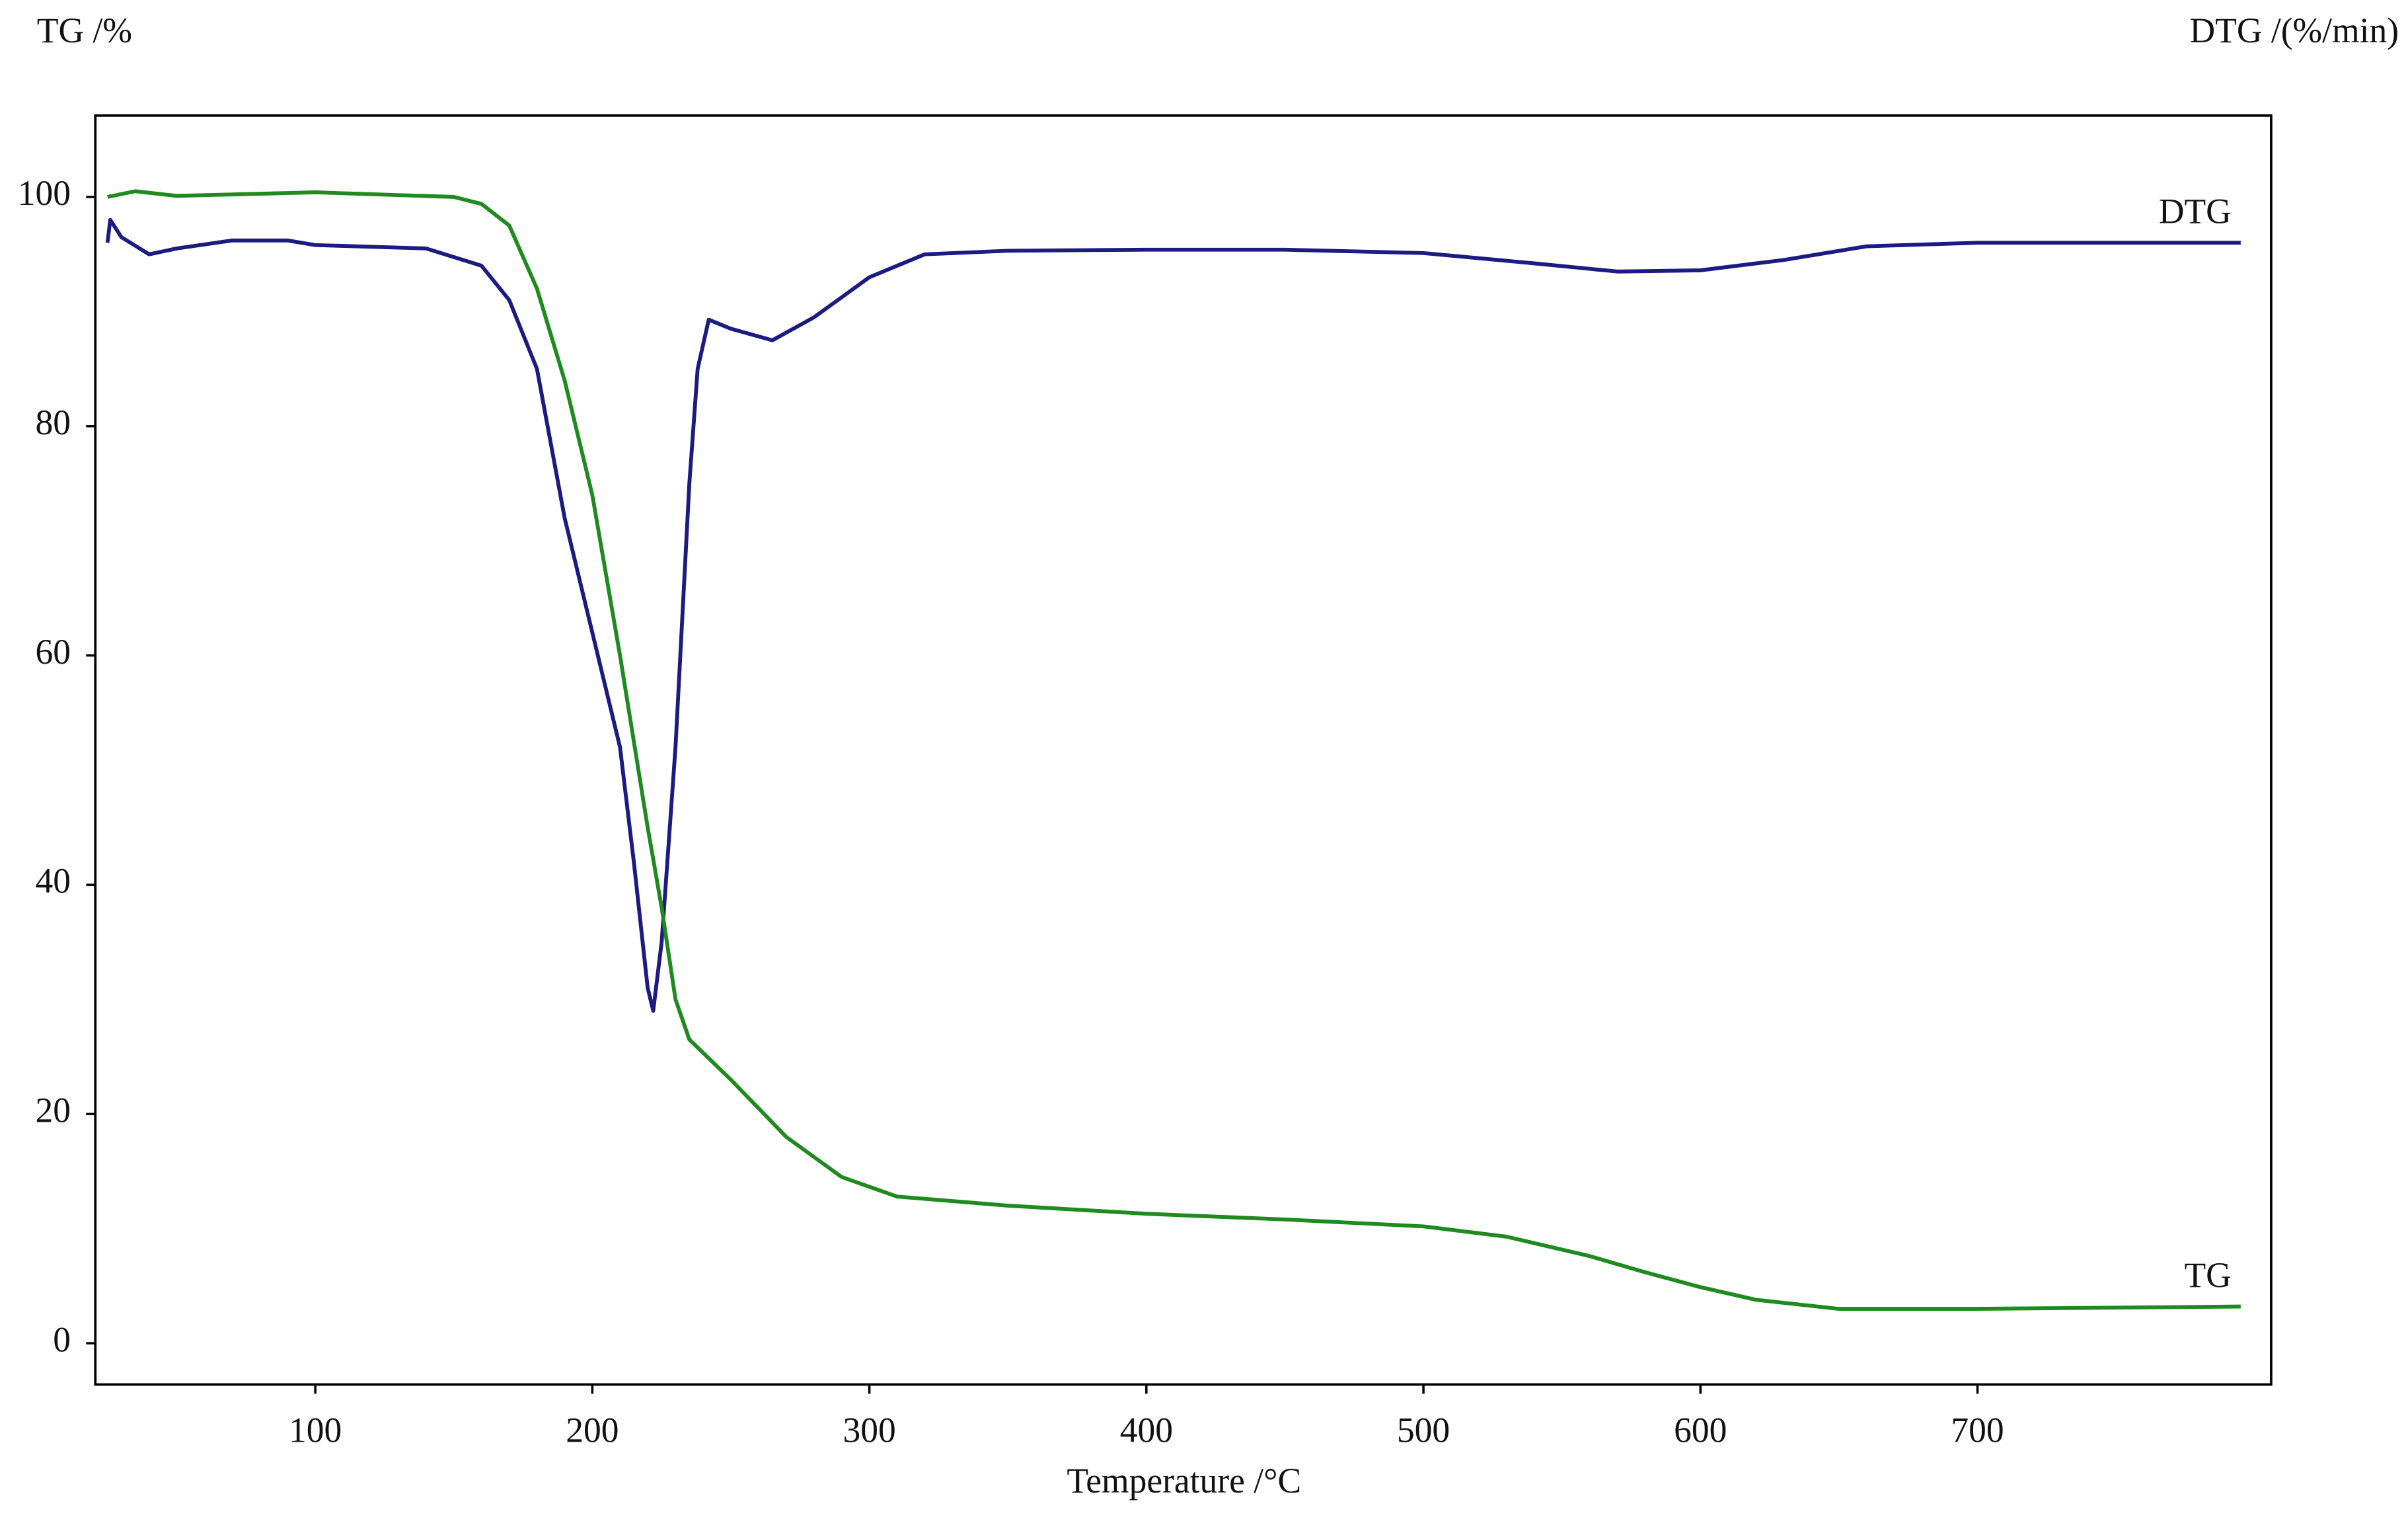  What do you see at coordinates (54, 422) in the screenshot?
I see `y-tick-label: 80` at bounding box center [54, 422].